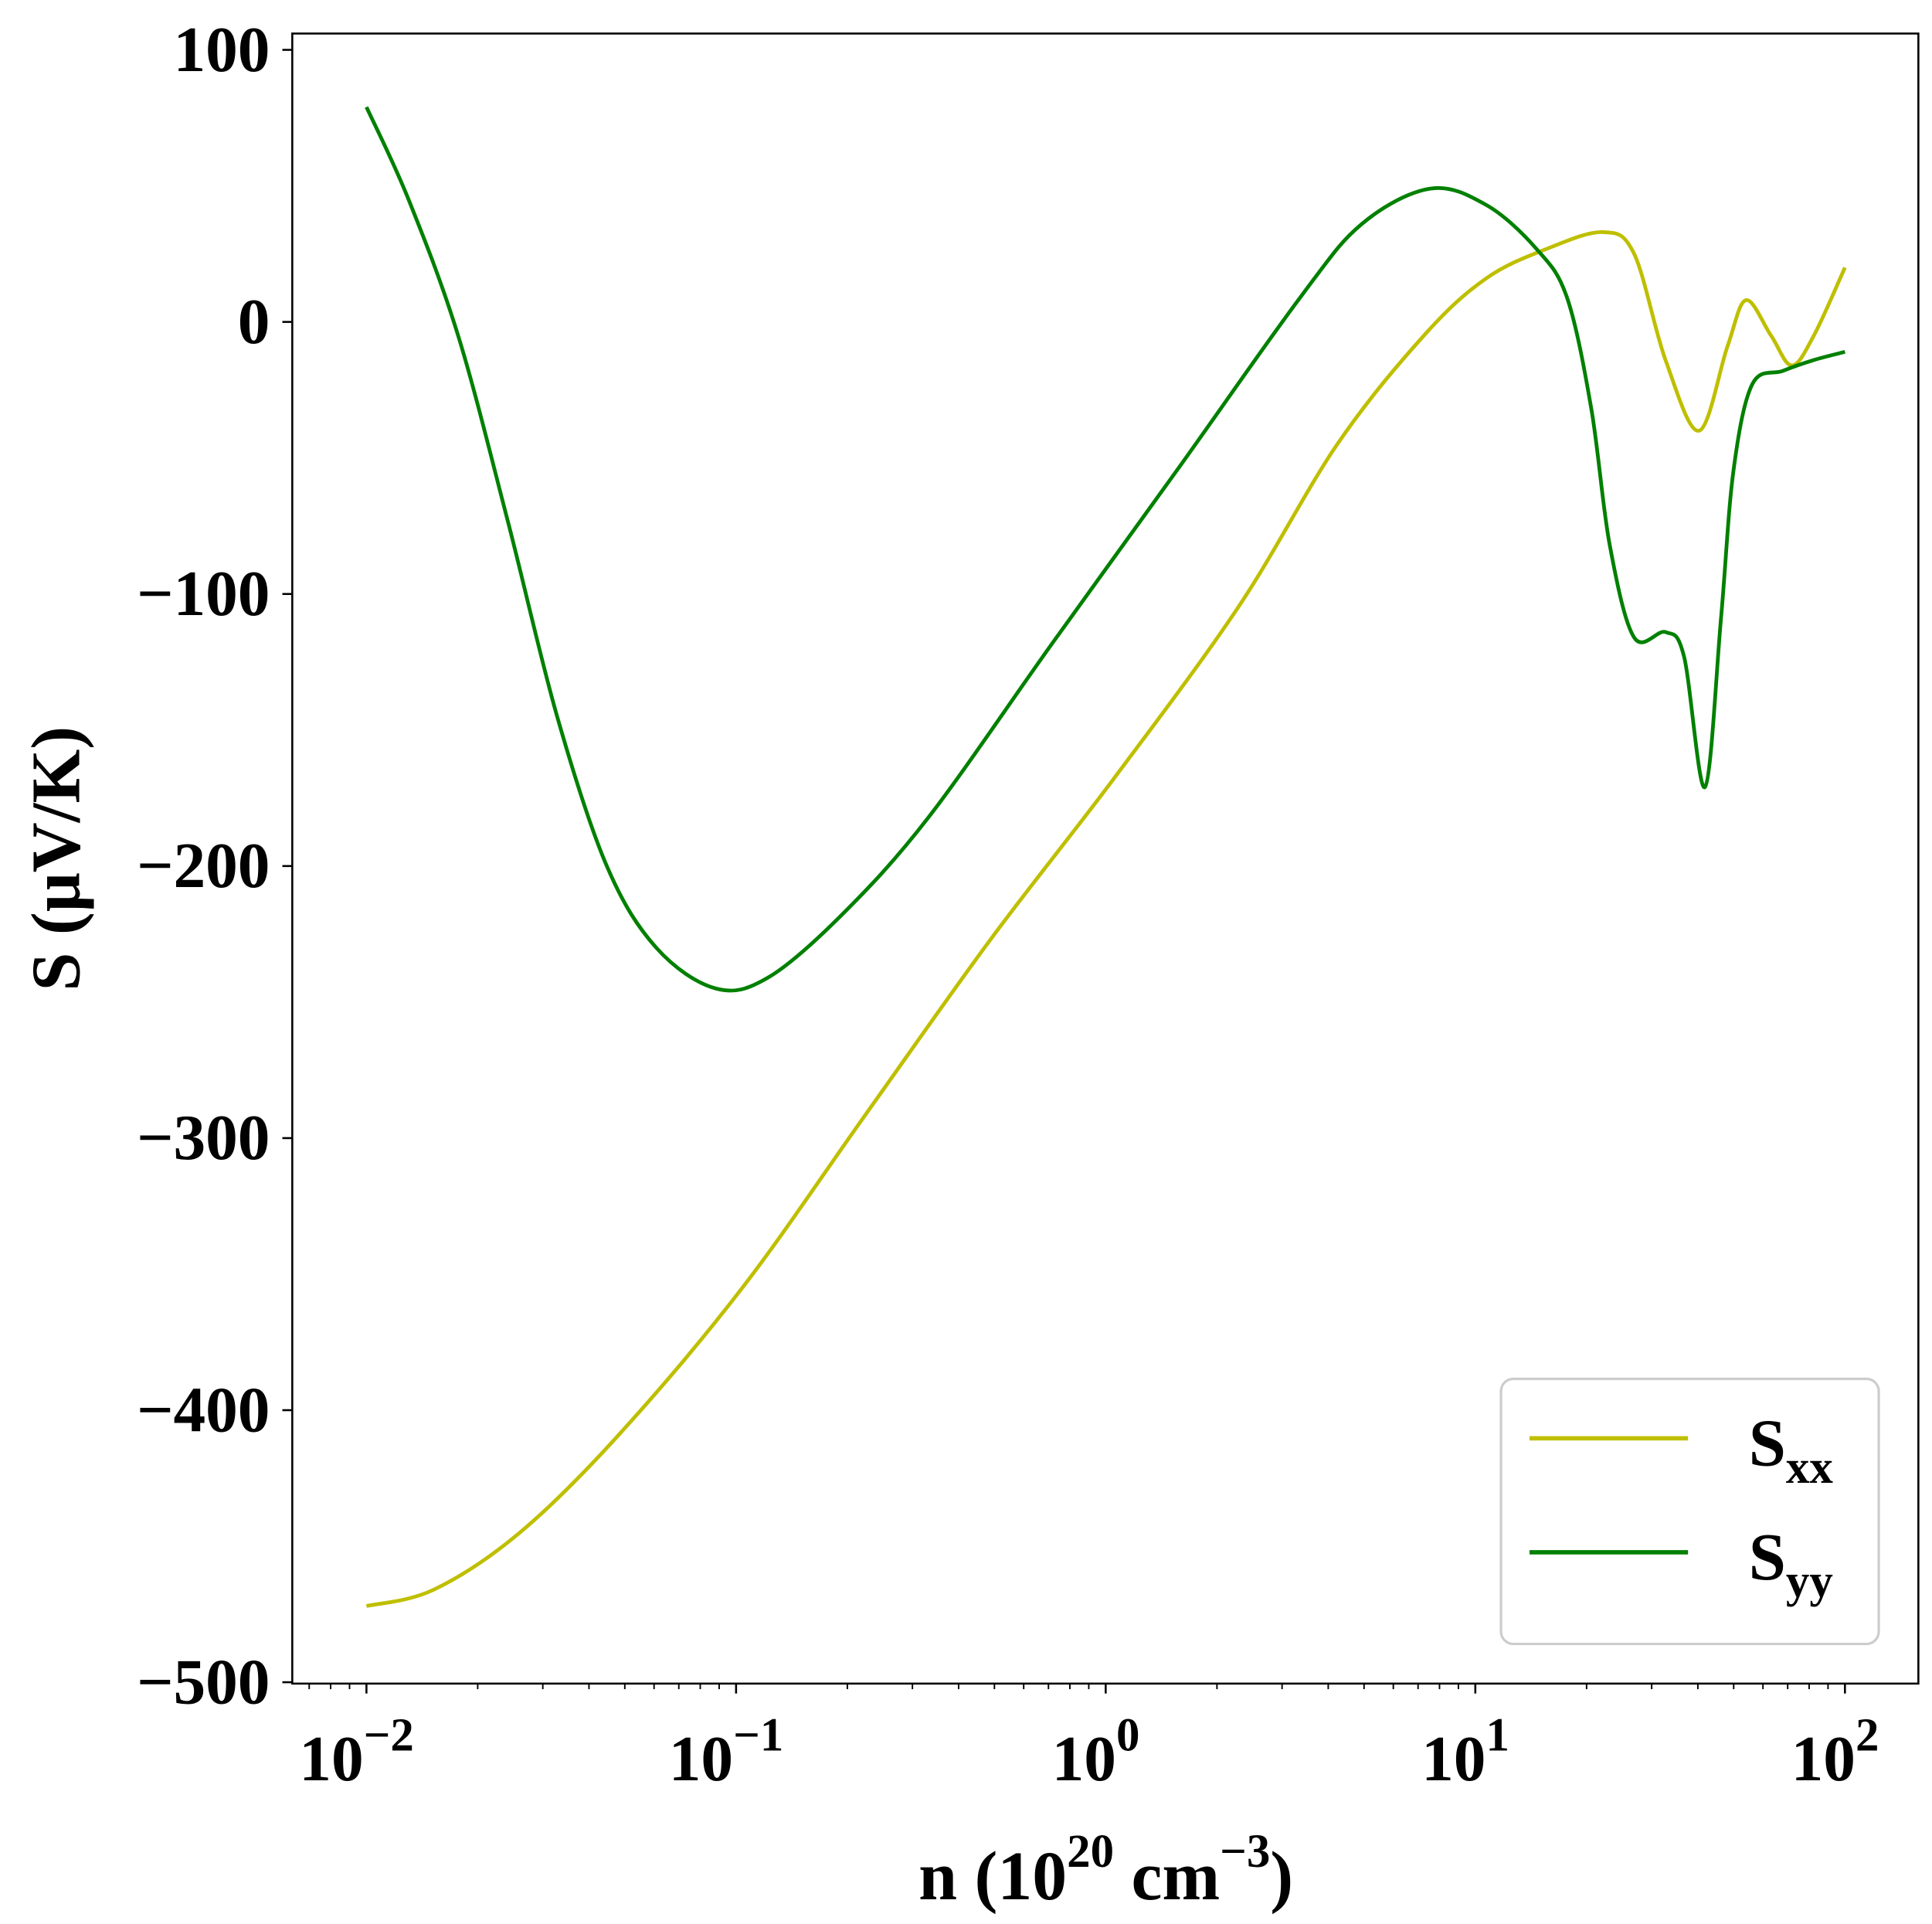 This screenshot has height=1924, width=1932. I want to click on y-tick-label: −200, so click(204, 866).